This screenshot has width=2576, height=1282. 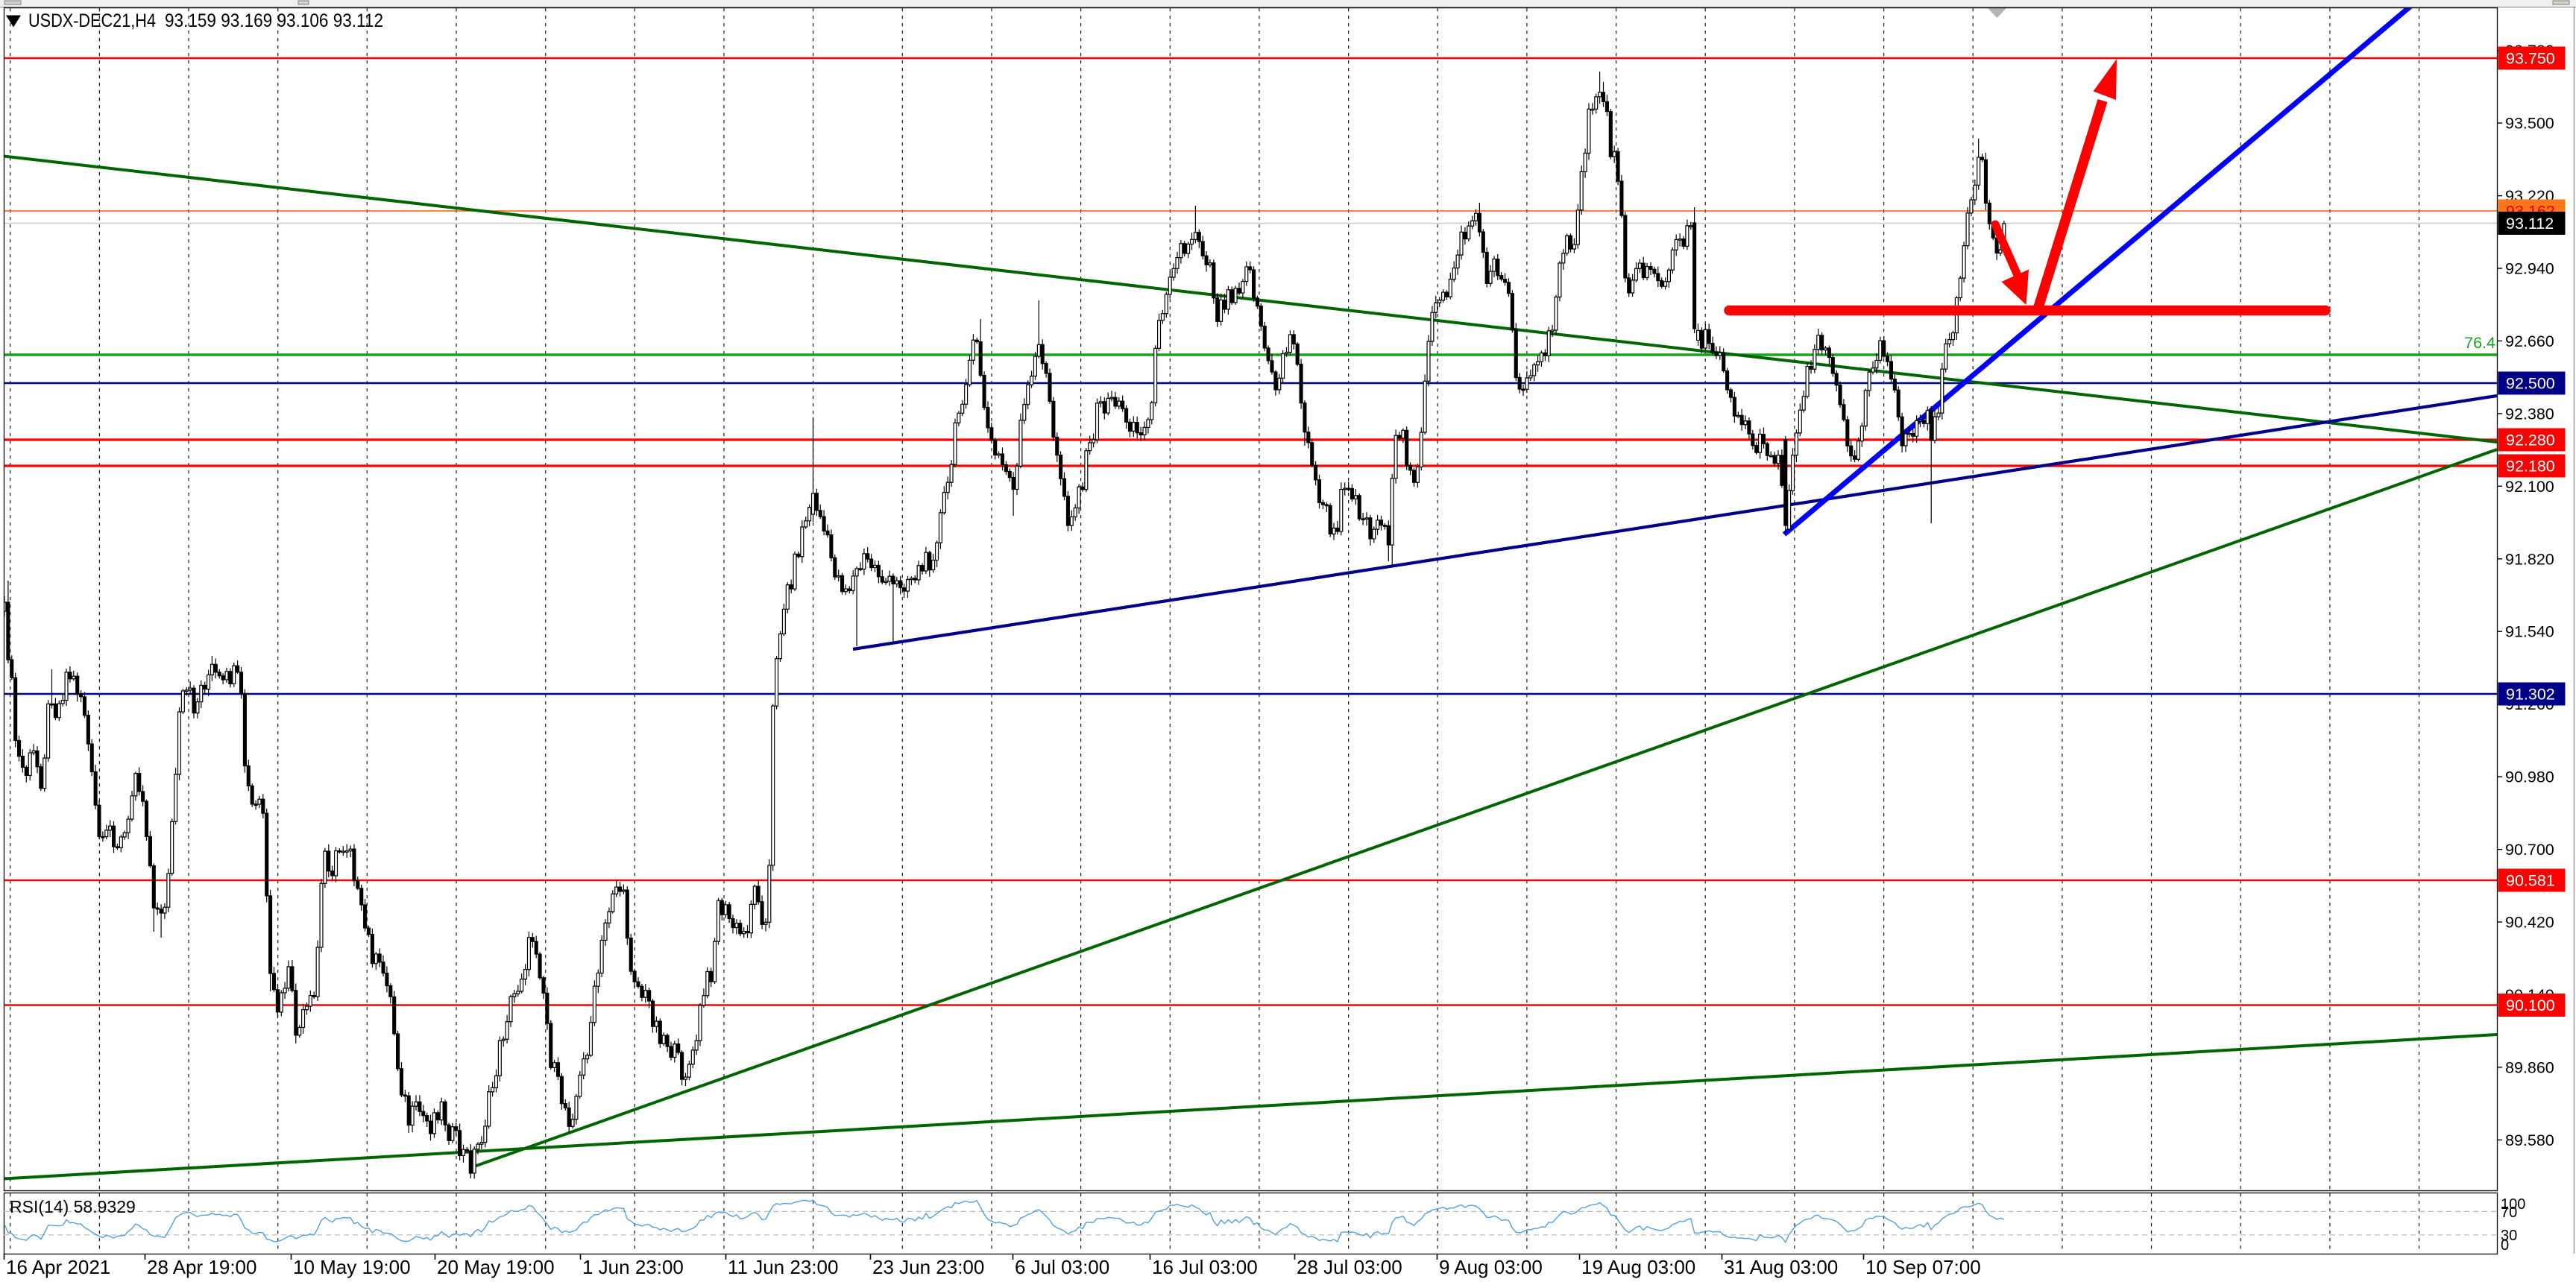 I want to click on svg-text: 11 Jun 23:00, so click(x=783, y=1267).